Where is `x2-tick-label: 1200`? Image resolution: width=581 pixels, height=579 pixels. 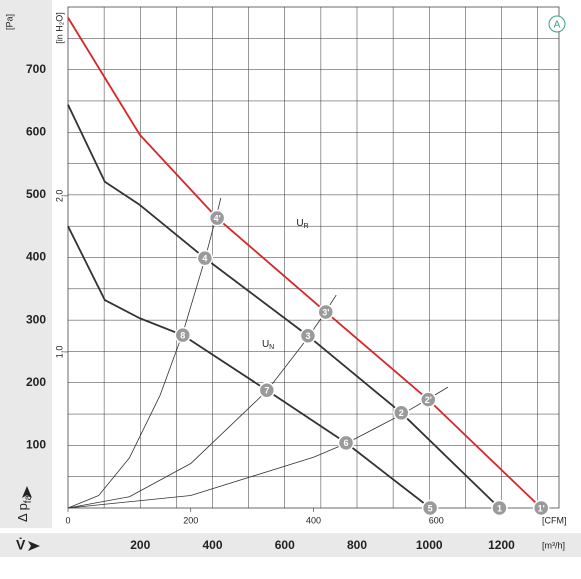
x2-tick-label: 1200 is located at coordinates (501, 545).